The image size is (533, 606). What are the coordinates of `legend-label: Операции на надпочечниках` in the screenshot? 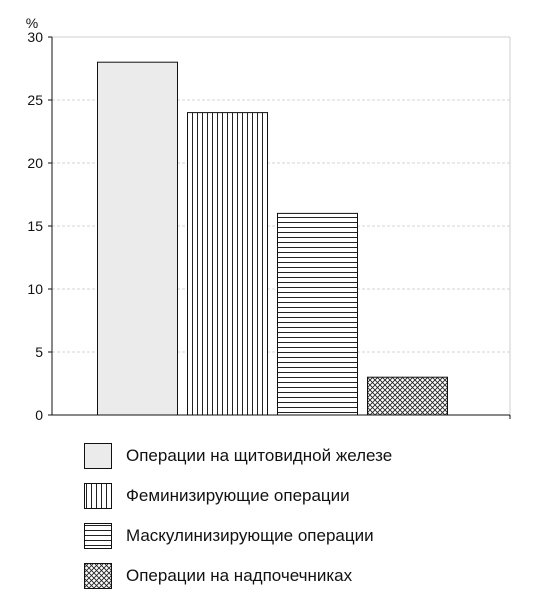 It's located at (239, 575).